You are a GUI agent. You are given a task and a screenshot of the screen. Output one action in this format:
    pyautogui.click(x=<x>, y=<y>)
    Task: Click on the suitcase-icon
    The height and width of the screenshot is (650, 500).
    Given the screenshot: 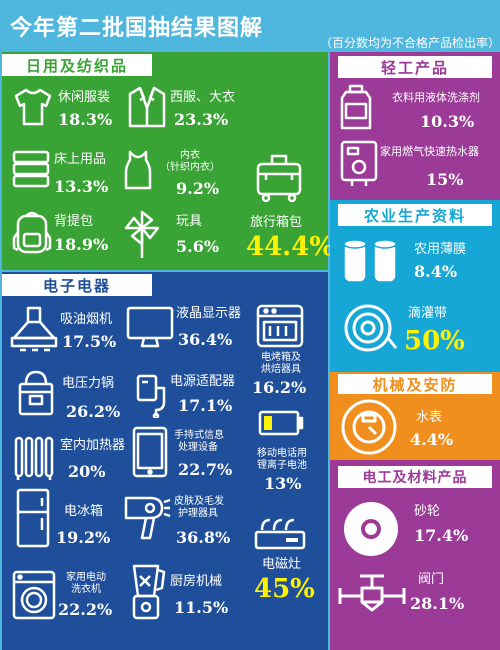 What is the action you would take?
    pyautogui.click(x=279, y=178)
    